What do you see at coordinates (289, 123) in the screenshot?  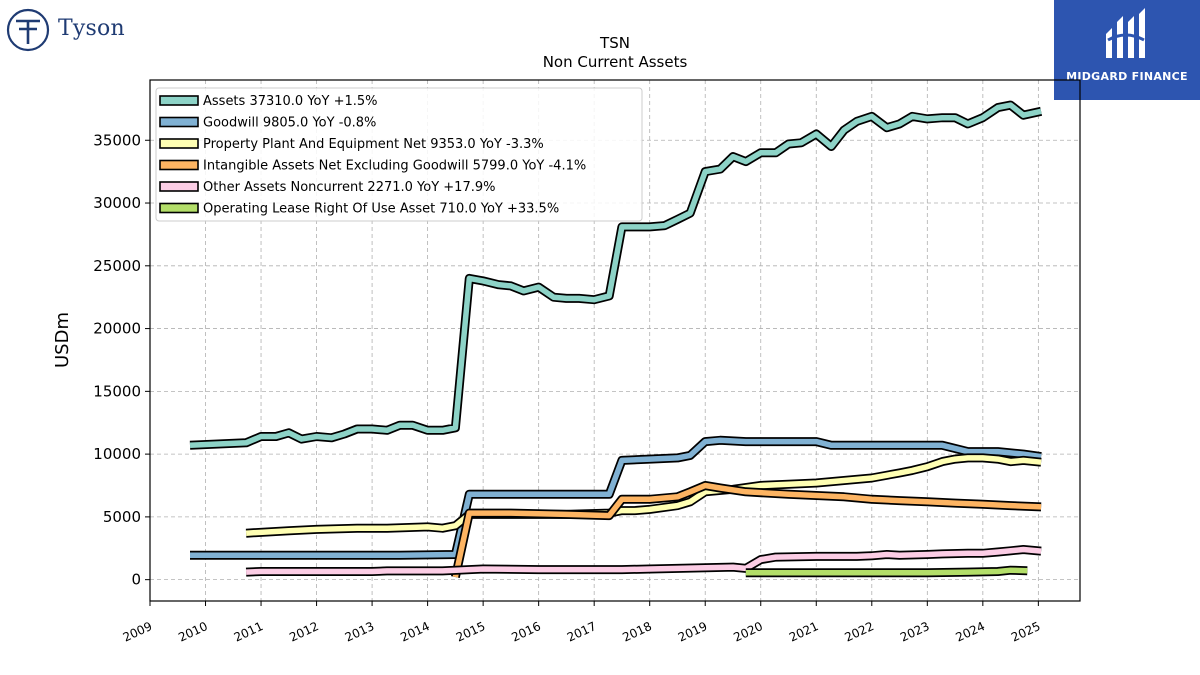 I see `legend-label: Goodwill 9805.0 YoY -0.8%` at bounding box center [289, 123].